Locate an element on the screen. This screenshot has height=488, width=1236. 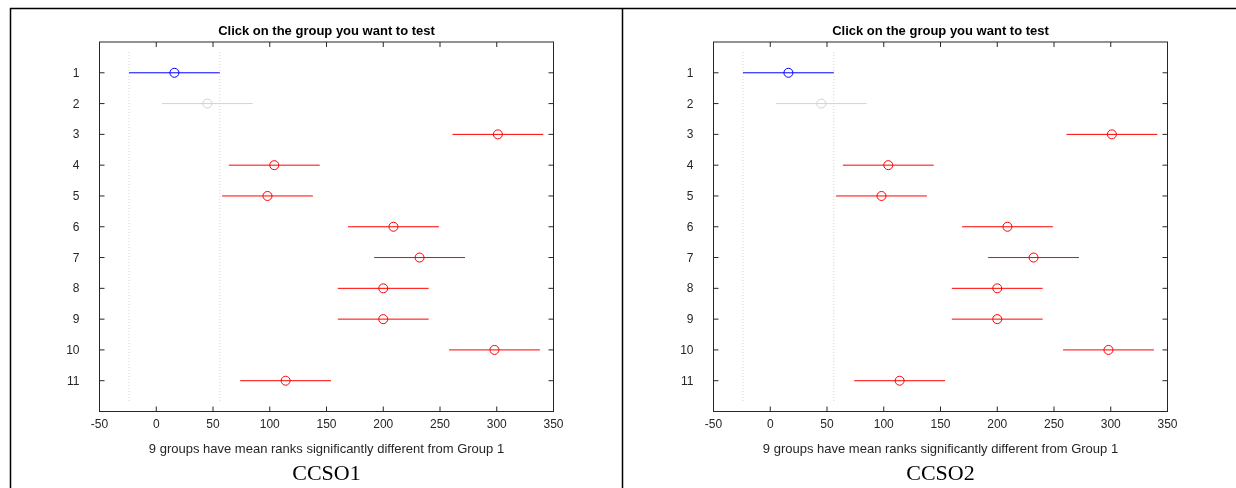
text: CCSO2 is located at coordinates (940, 472).